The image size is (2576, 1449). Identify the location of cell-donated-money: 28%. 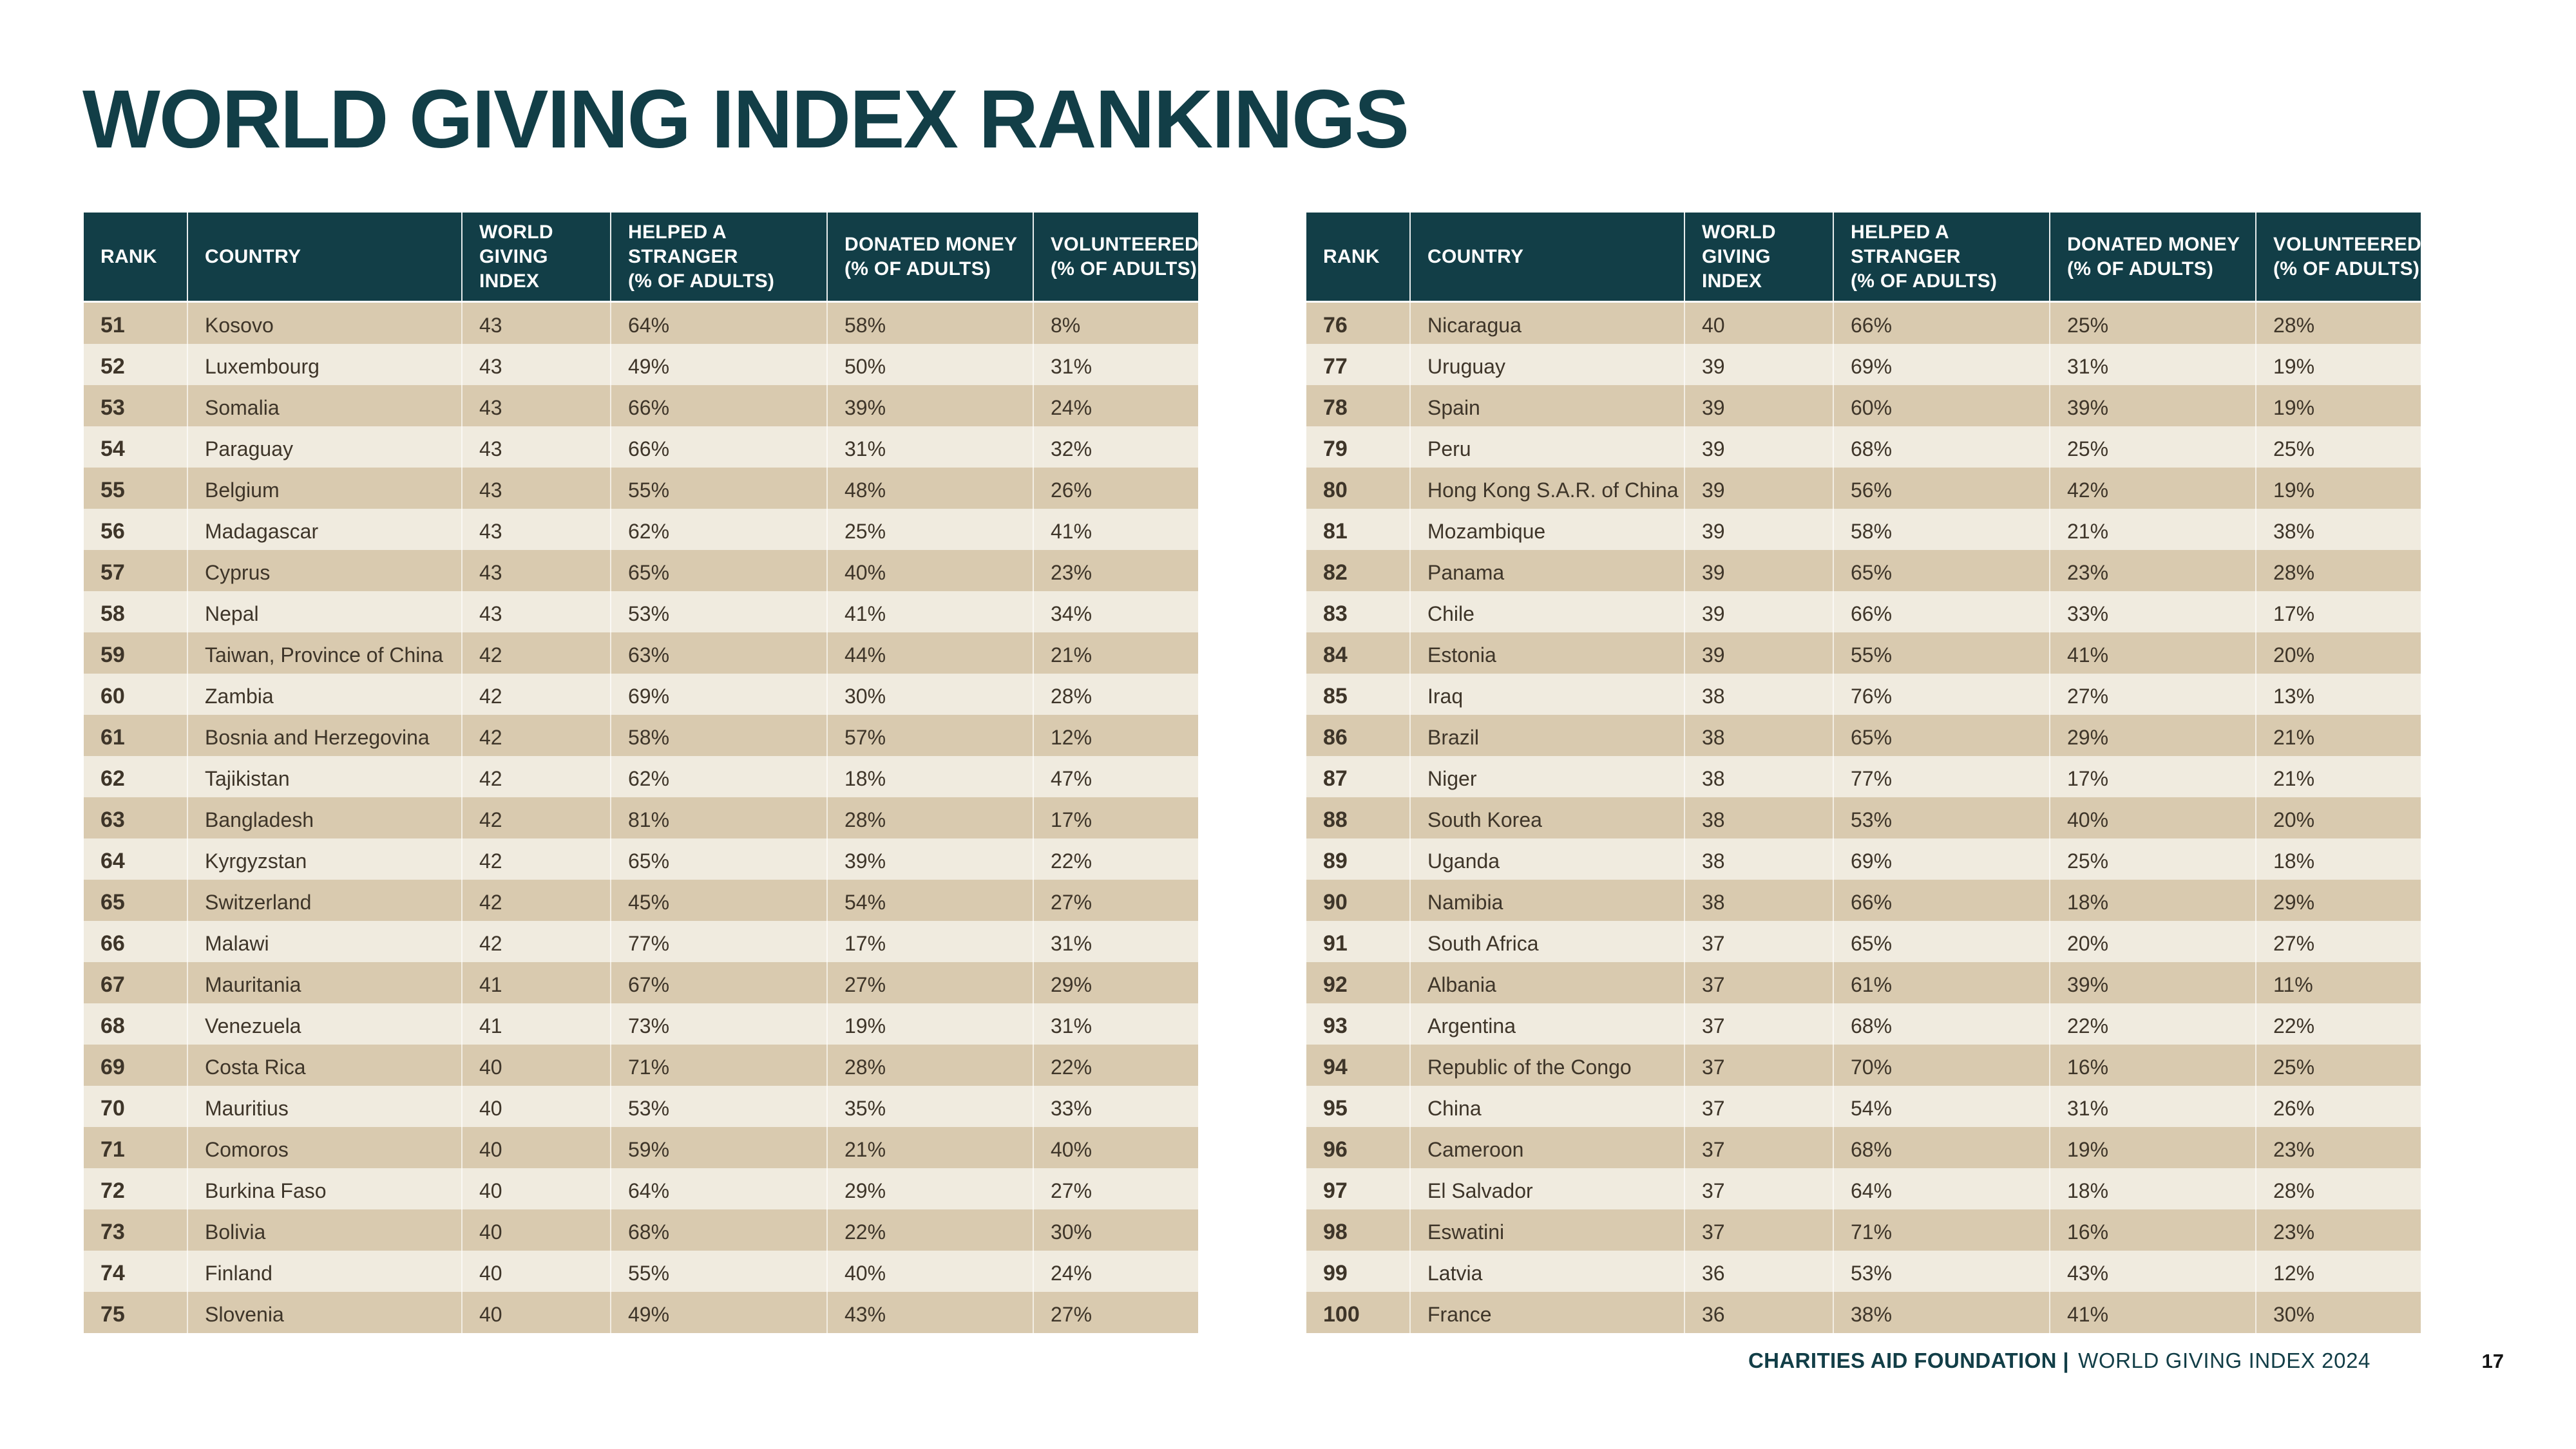
(929, 1065).